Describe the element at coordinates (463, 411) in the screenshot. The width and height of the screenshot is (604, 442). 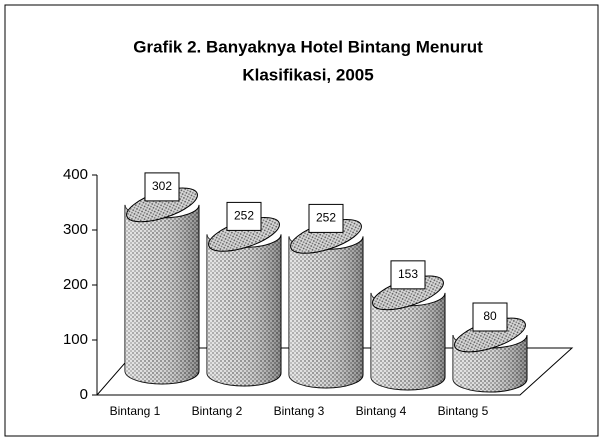
I see `x-tick-label: Bintang 5` at that location.